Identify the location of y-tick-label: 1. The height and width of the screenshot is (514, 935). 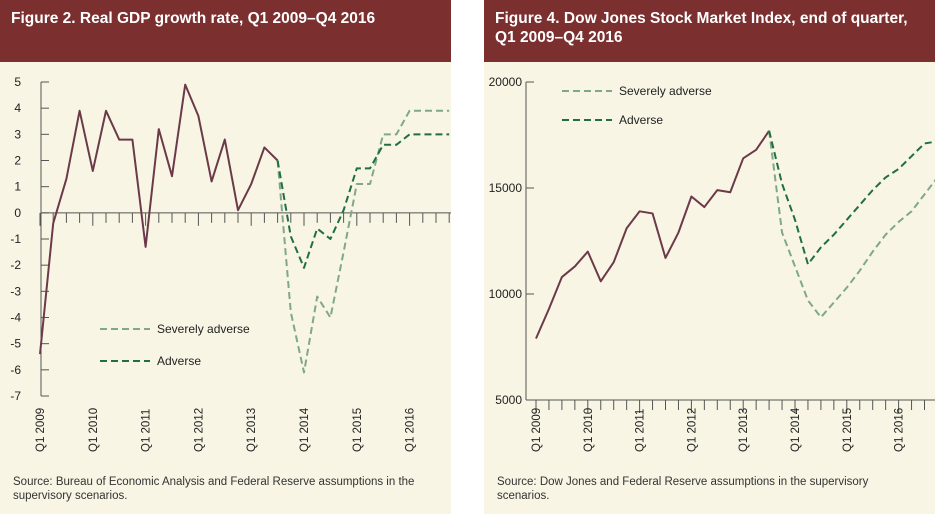
(17, 187).